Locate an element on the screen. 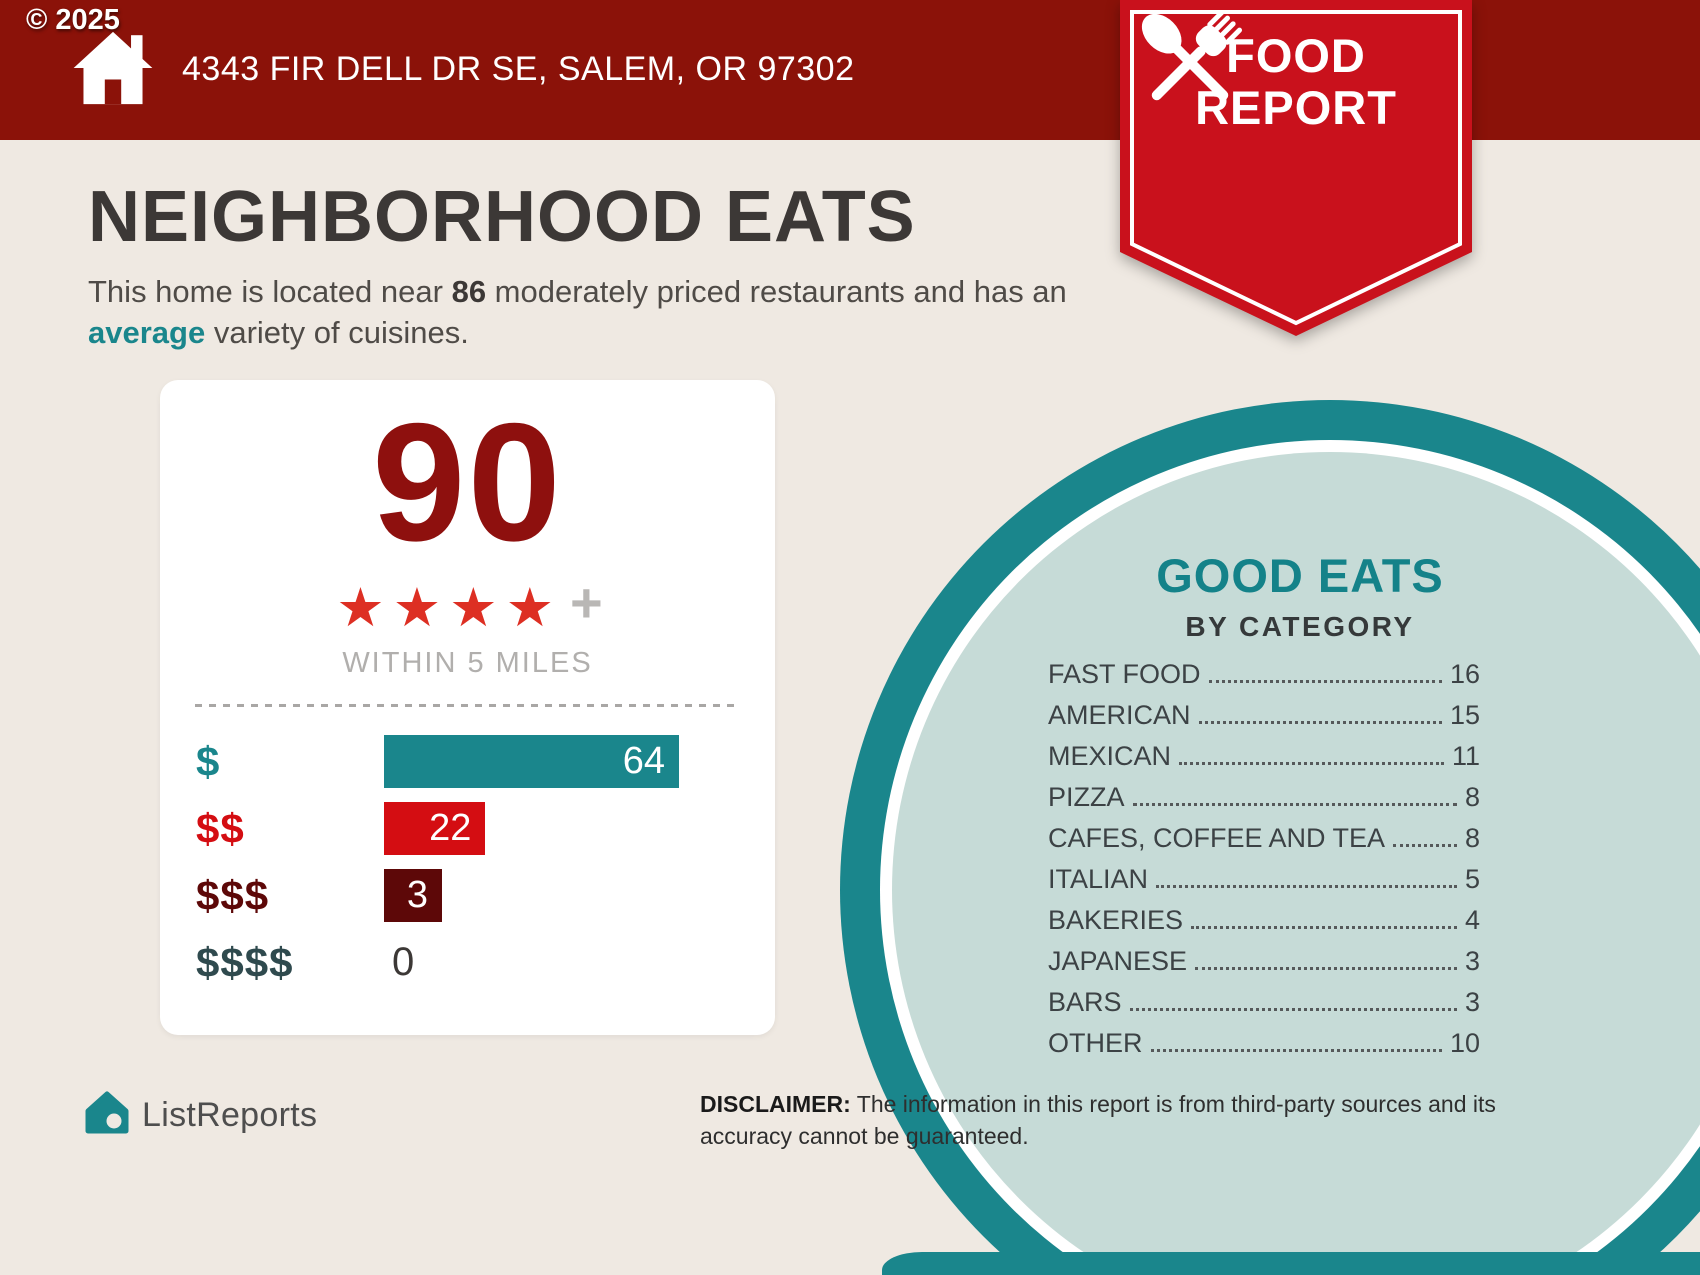  chart-row: $$ 22 is located at coordinates (485, 828).